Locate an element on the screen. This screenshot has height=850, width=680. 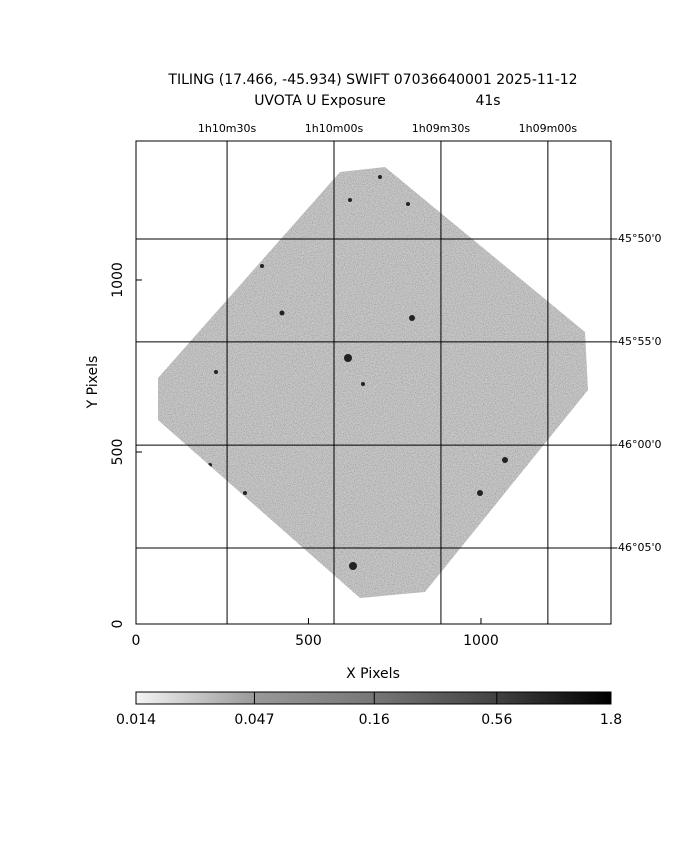
y-tick-label: 0 is located at coordinates (118, 624).